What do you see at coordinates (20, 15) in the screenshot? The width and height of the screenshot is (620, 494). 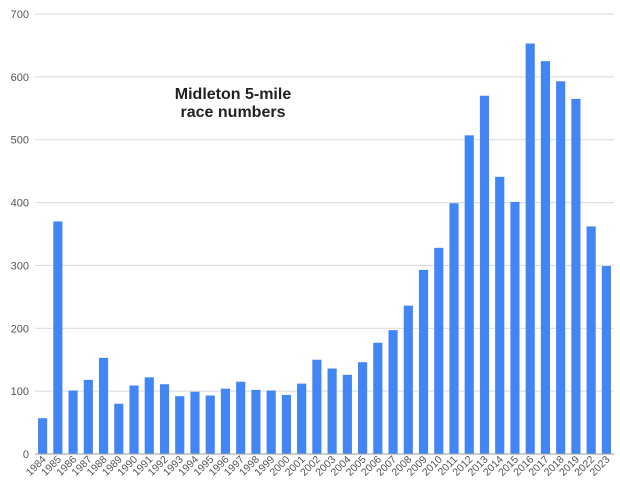 I see `y-tick-label: 700` at bounding box center [20, 15].